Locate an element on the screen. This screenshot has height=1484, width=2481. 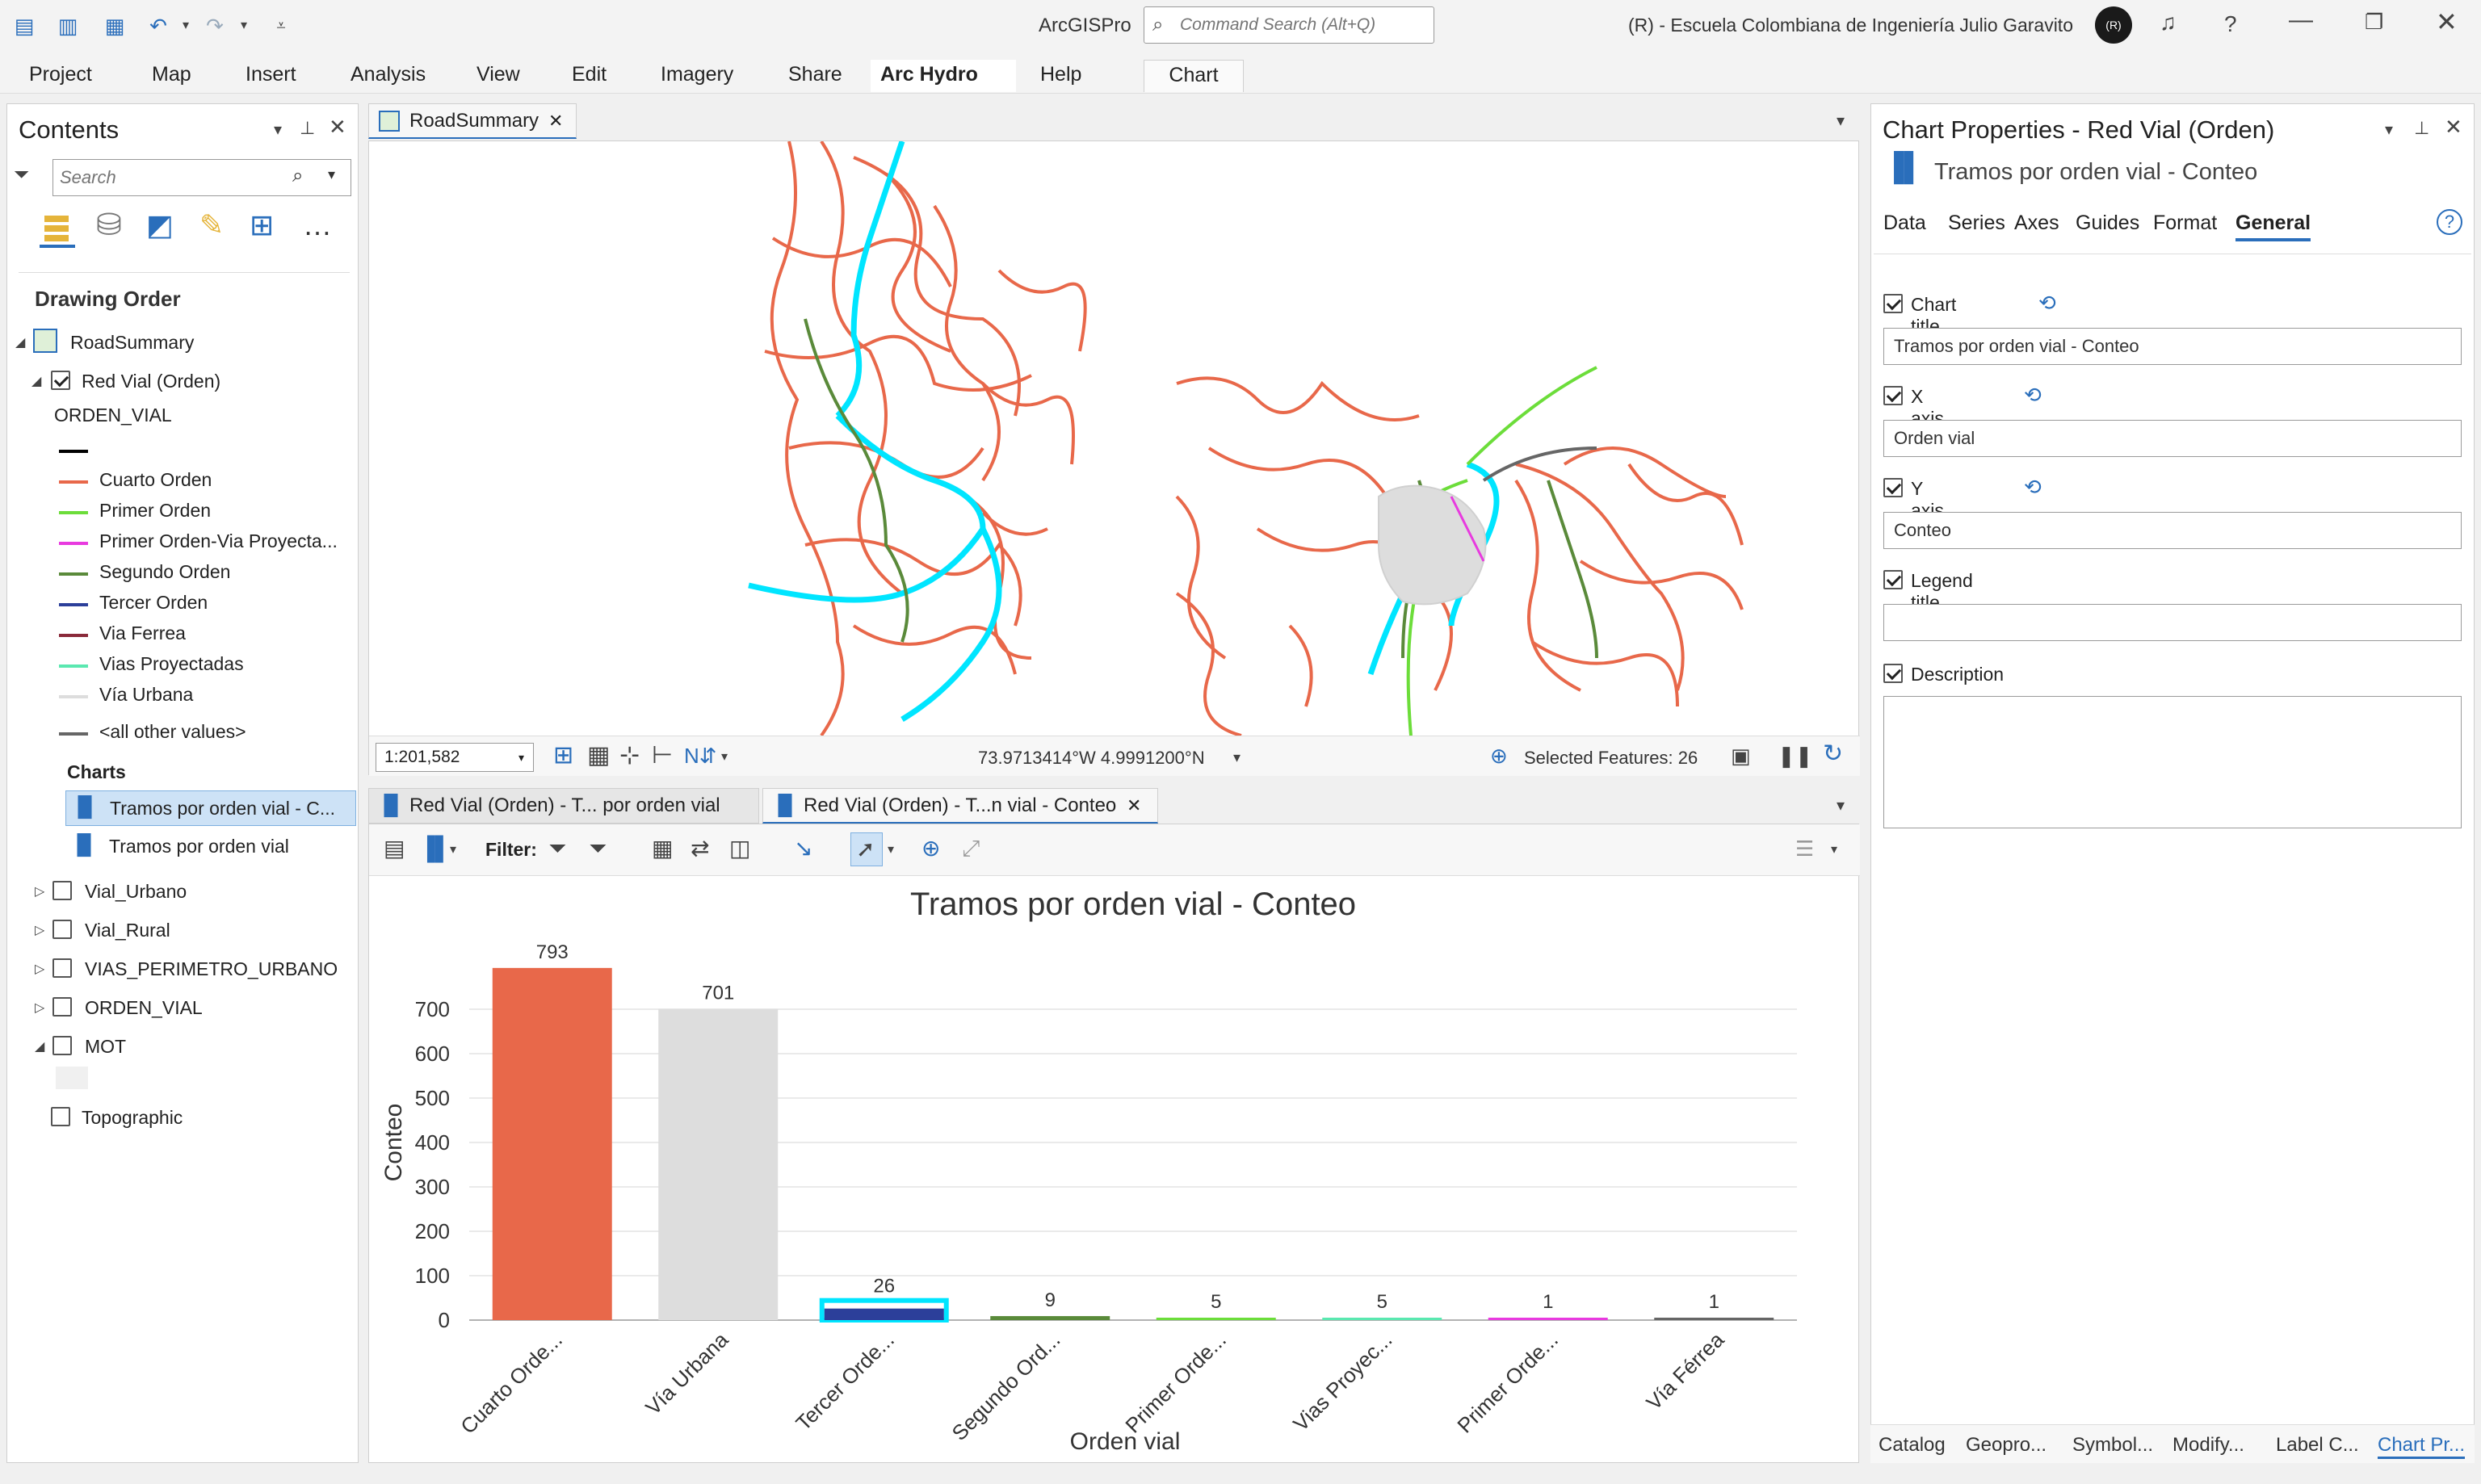
tab-help: Help is located at coordinates (1061, 74).